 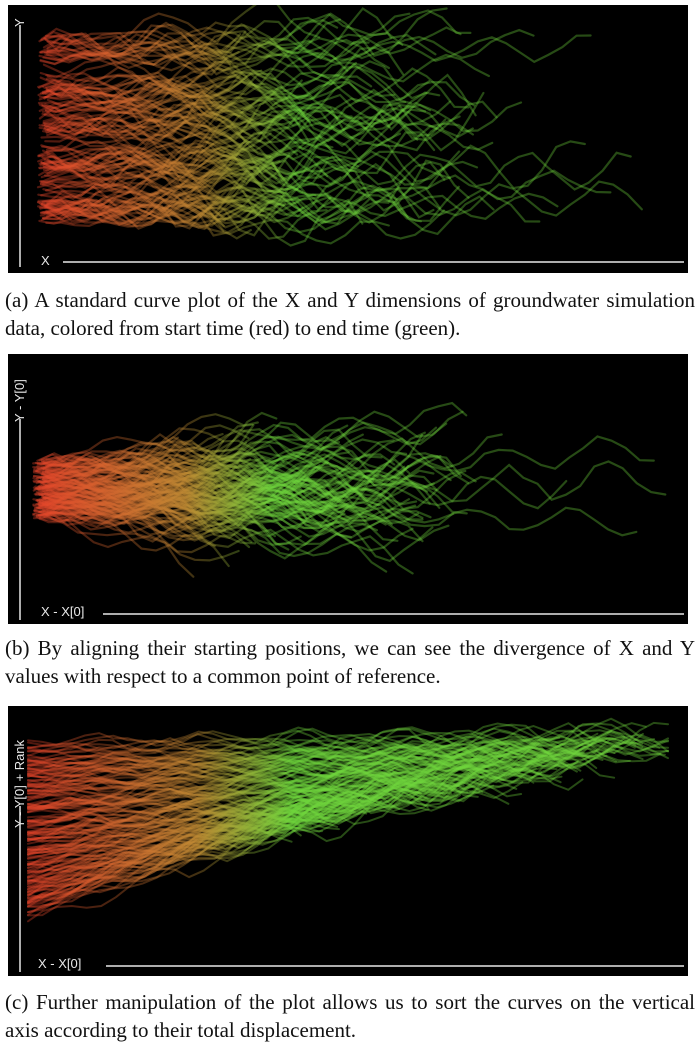 I want to click on figure-b-x-axis-label: X - X[0], so click(x=63, y=611).